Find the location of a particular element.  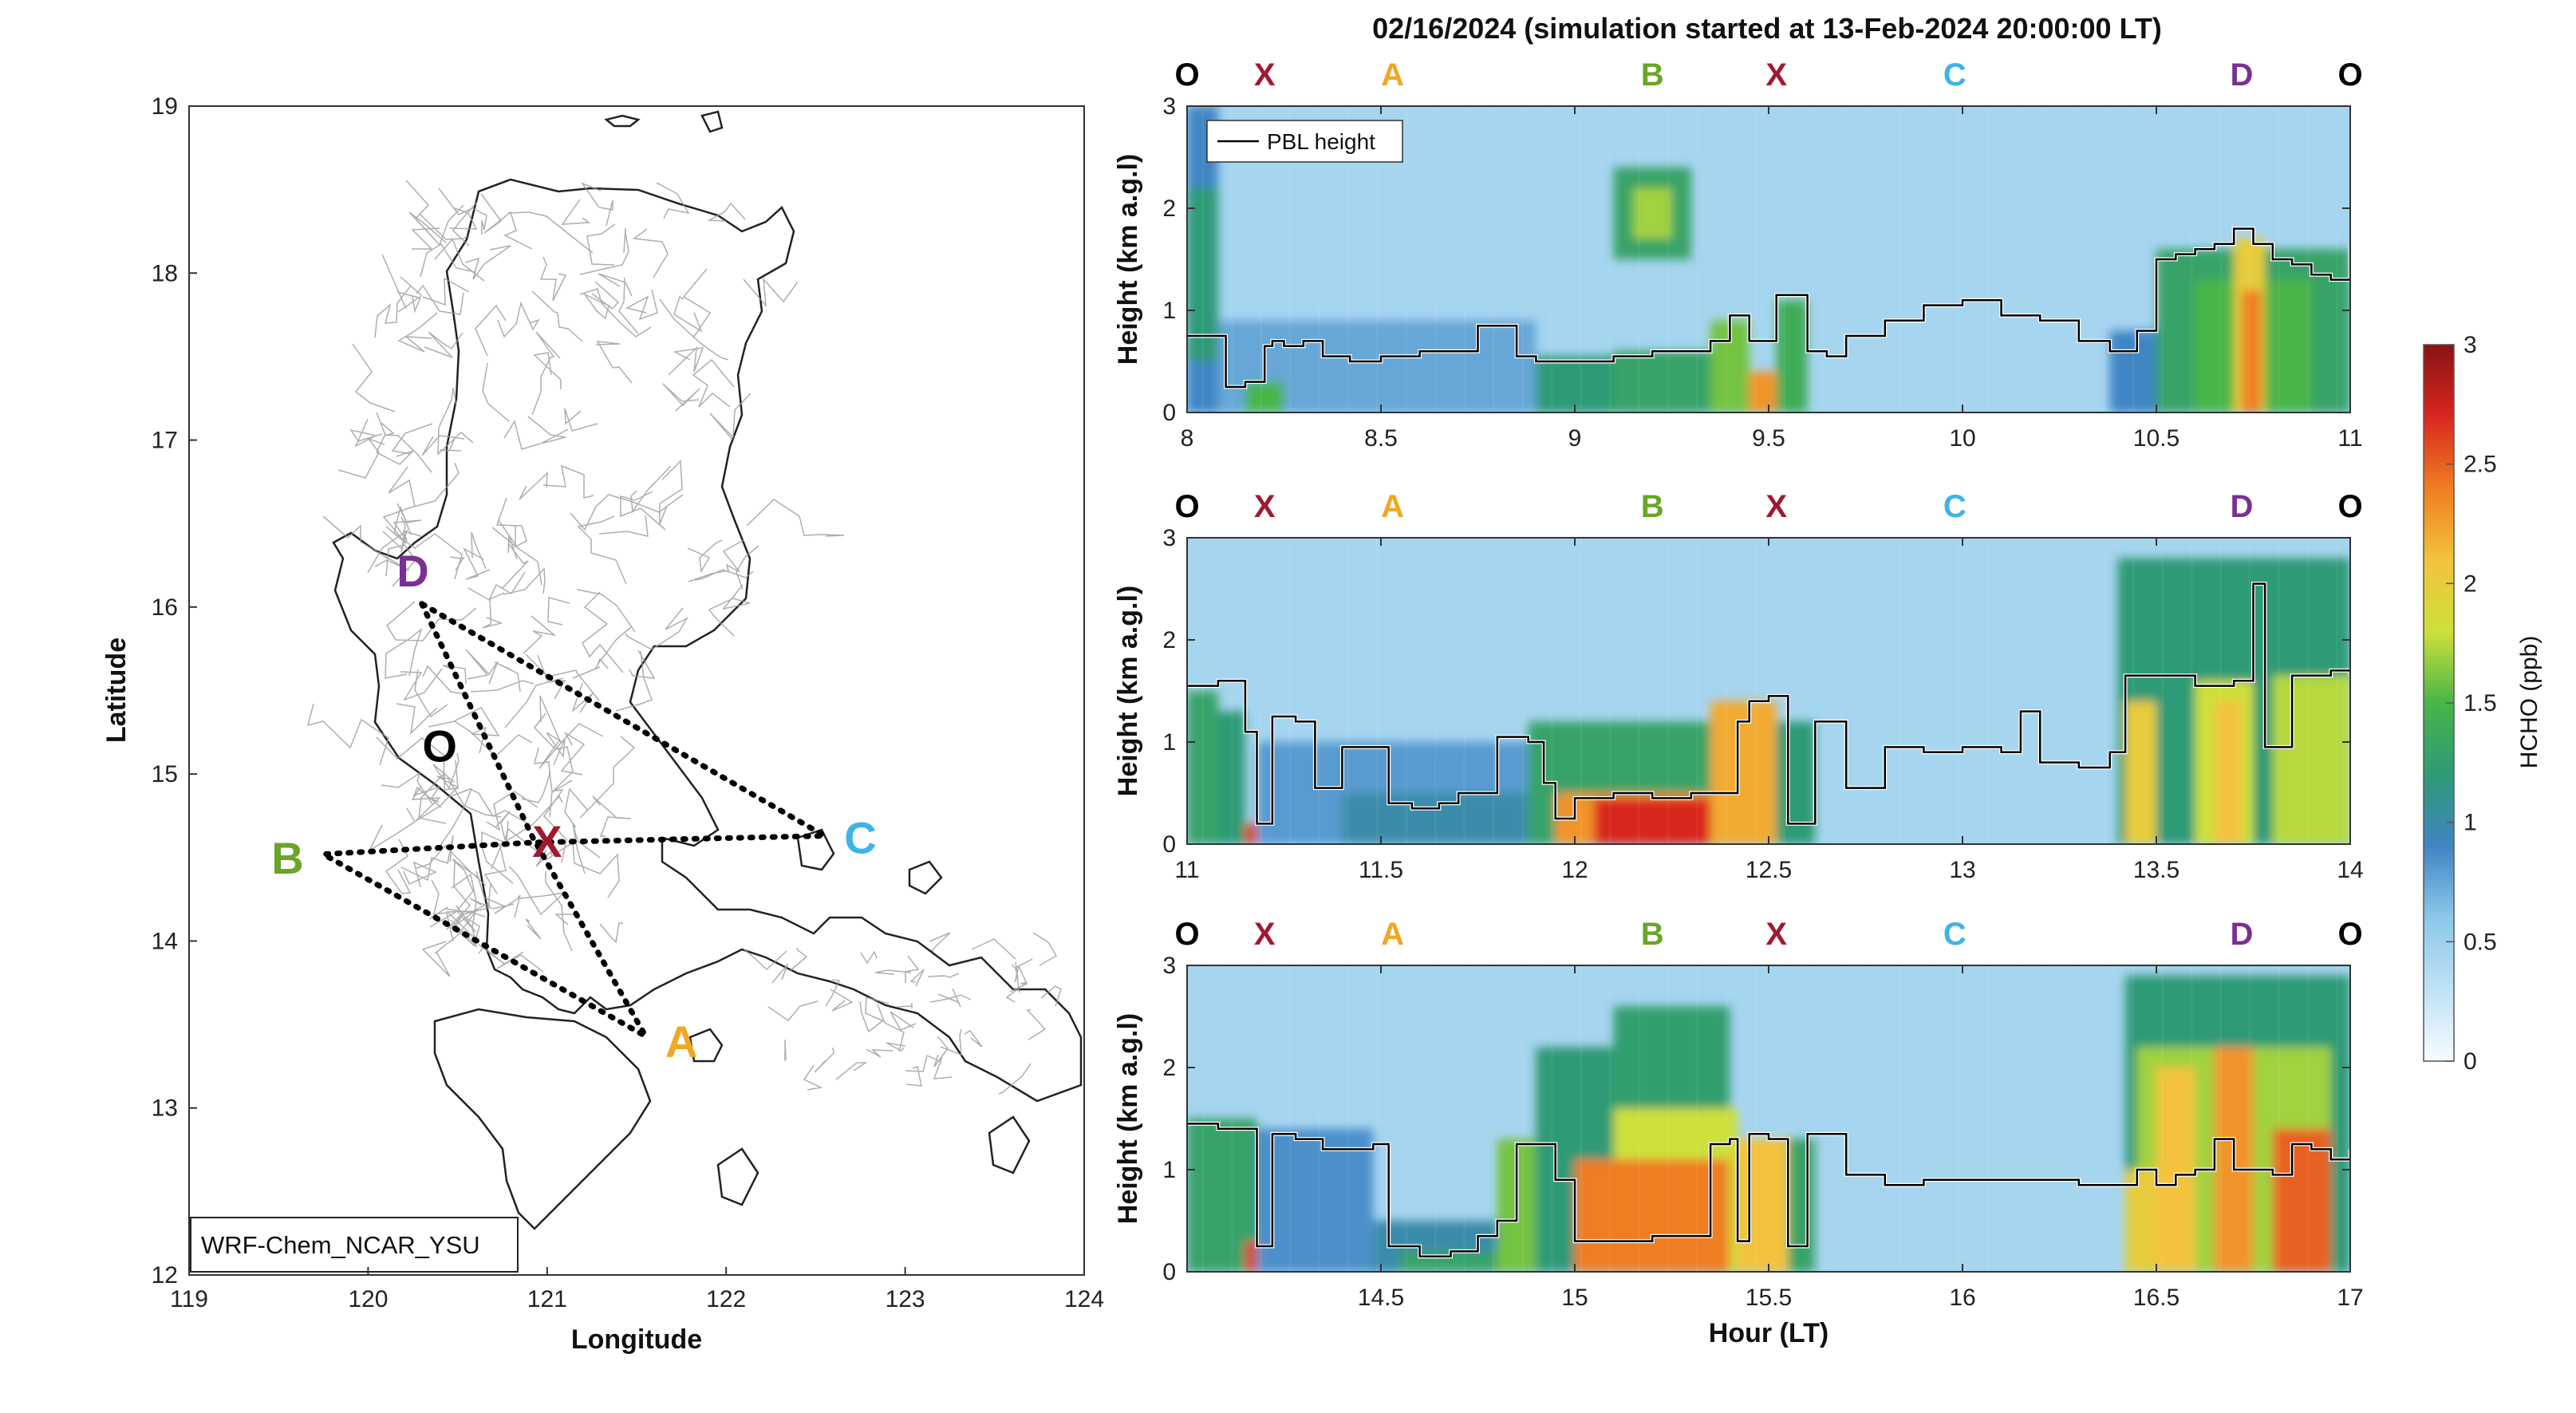

colorbar: 0 0.5 1 1.5 2 2.5 3 HCHO (ppb) is located at coordinates (2483, 703).